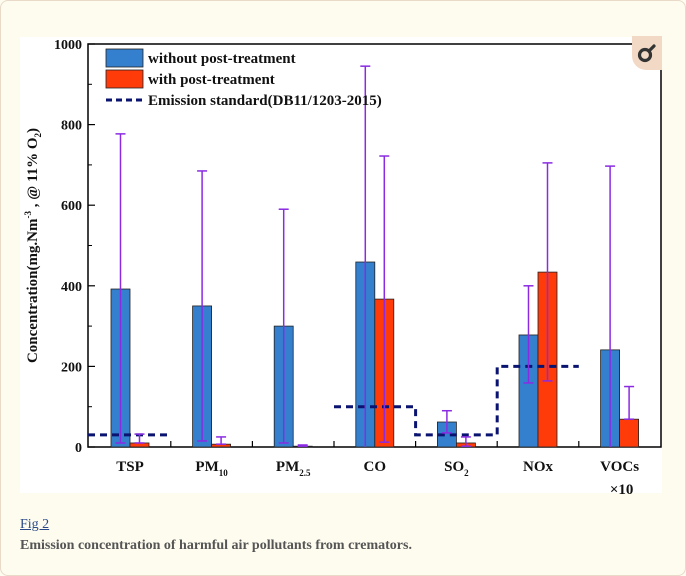  What do you see at coordinates (211, 468) in the screenshot?
I see `x-tick-label: PM10` at bounding box center [211, 468].